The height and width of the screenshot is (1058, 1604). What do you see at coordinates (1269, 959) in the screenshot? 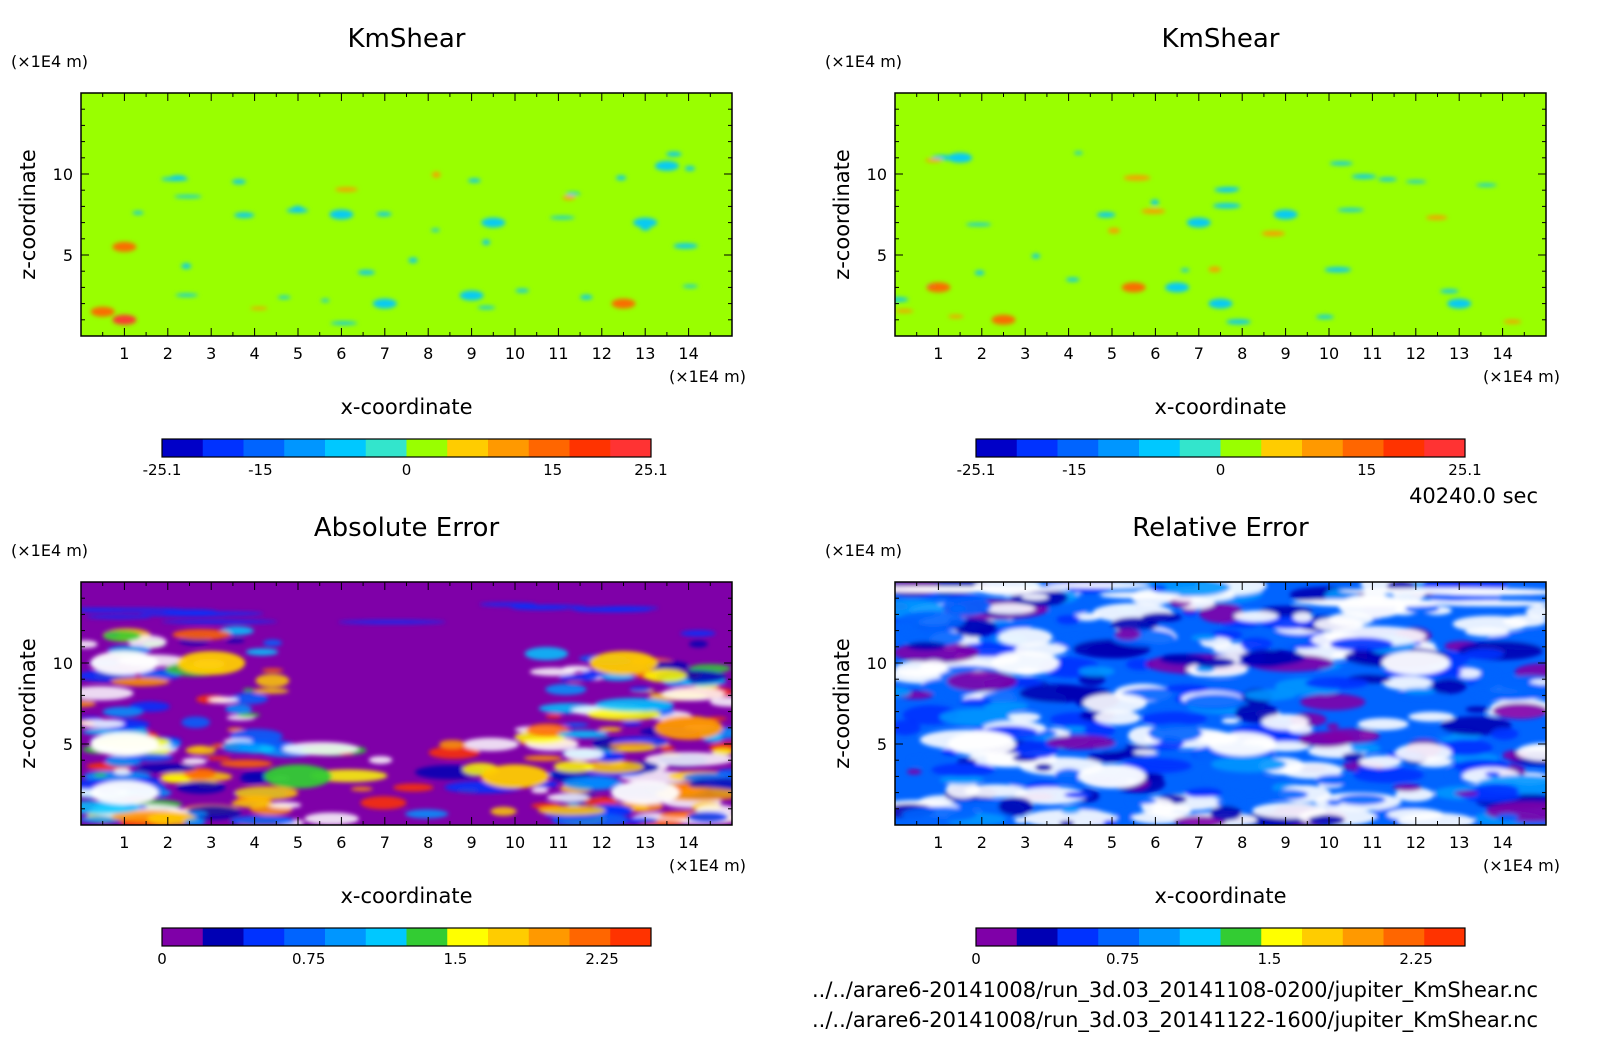
I see `colorbar-label: 1.5` at bounding box center [1269, 959].